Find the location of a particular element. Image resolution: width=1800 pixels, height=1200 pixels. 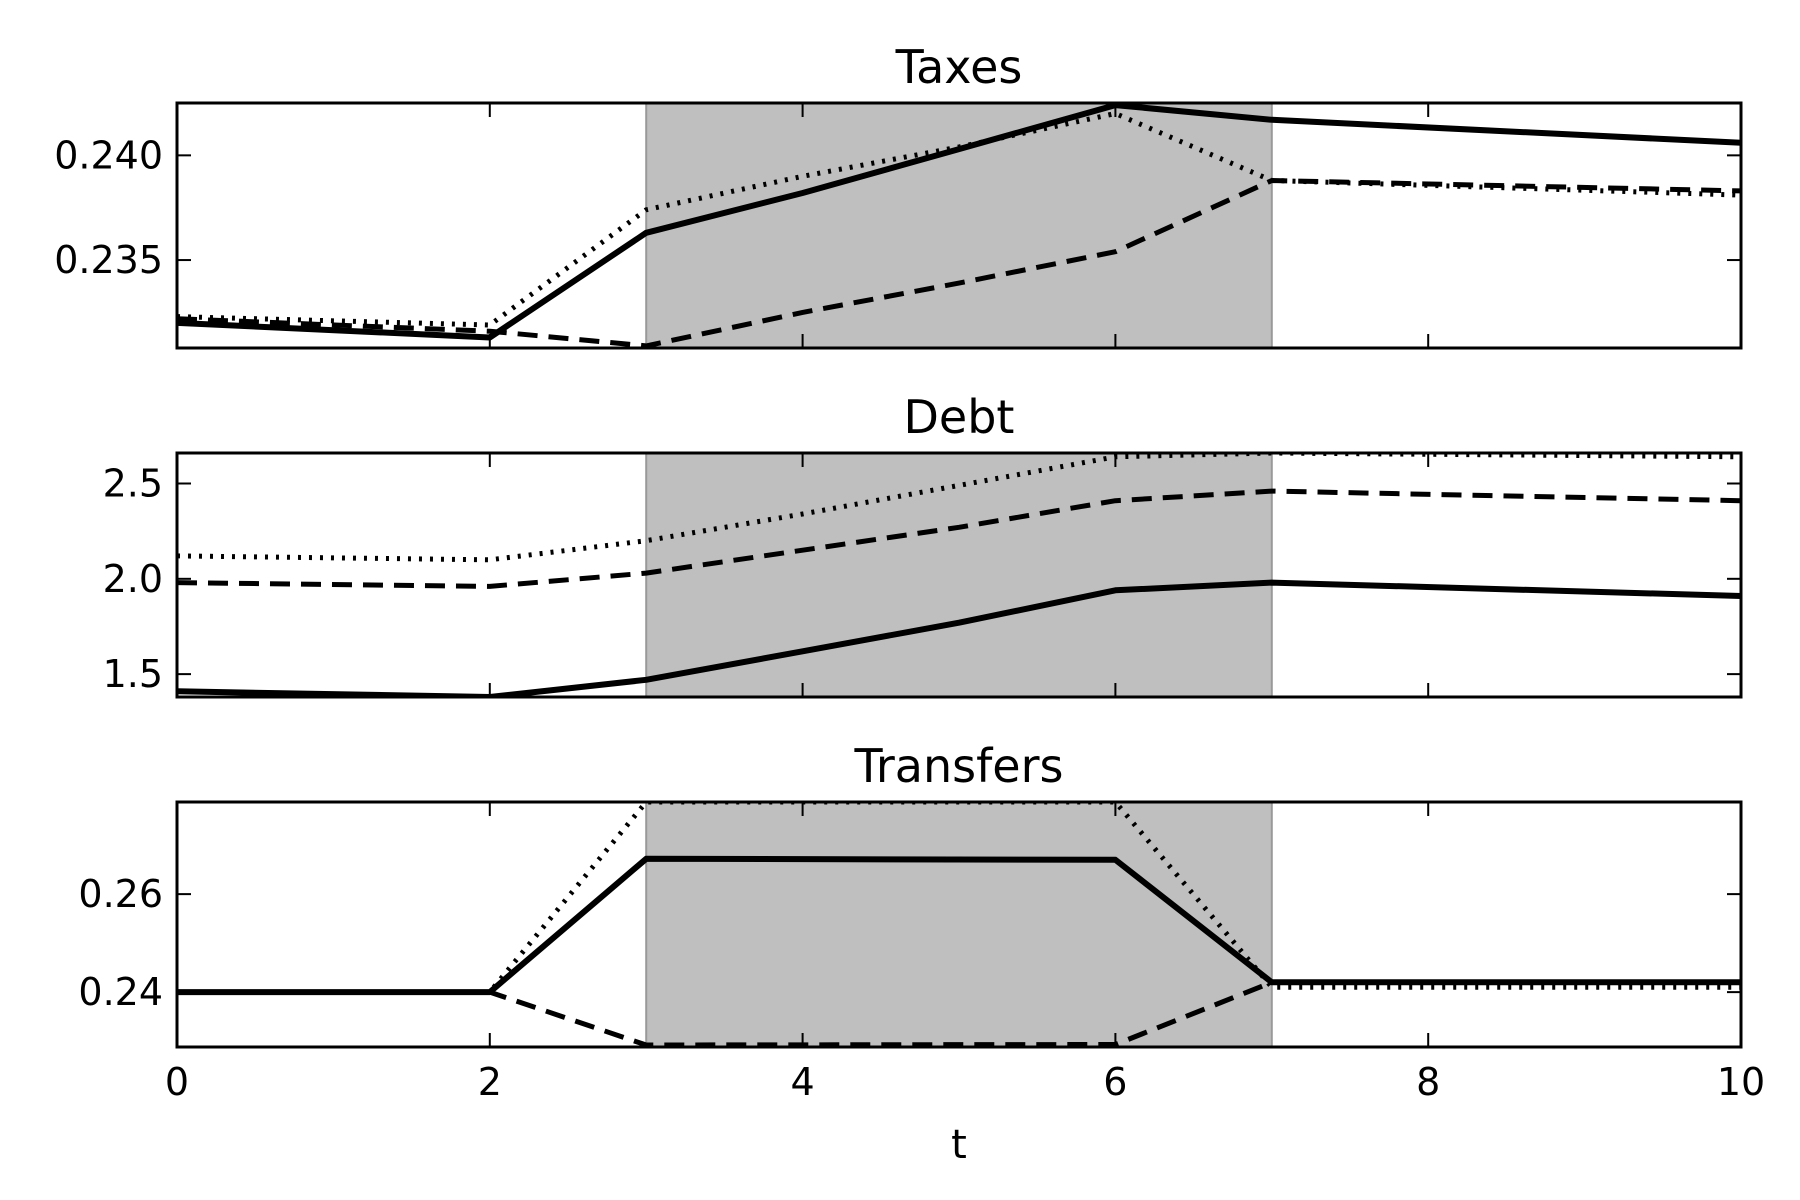

panel-title: Transfers is located at coordinates (959, 766).